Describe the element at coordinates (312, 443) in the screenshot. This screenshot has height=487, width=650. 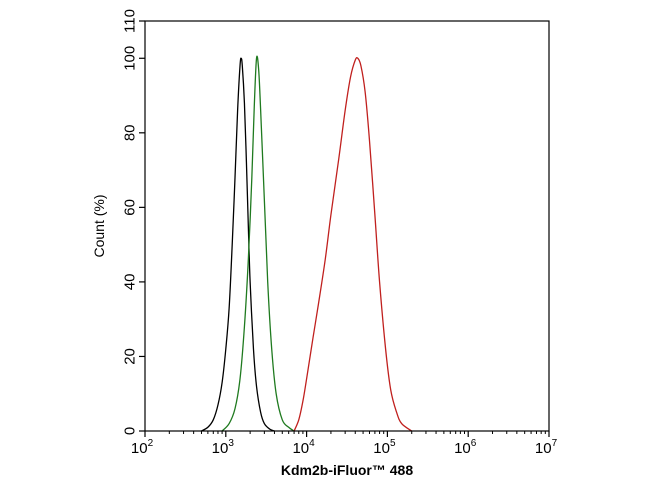
I see `x-tick-exponent: 4` at that location.